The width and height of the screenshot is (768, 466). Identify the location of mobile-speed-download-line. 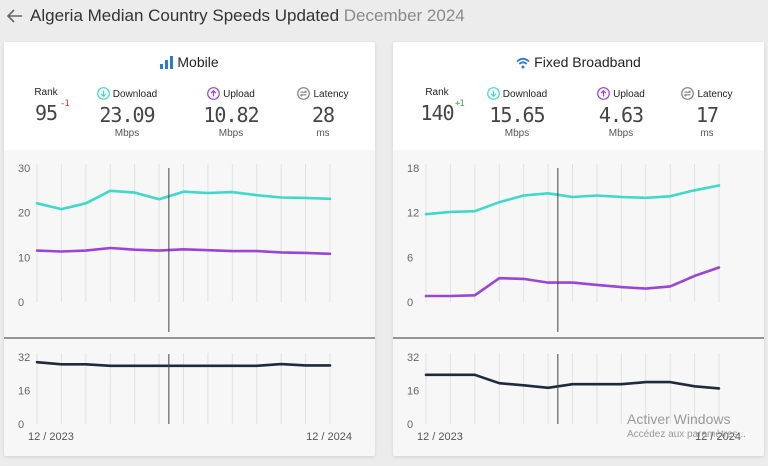
(183, 200).